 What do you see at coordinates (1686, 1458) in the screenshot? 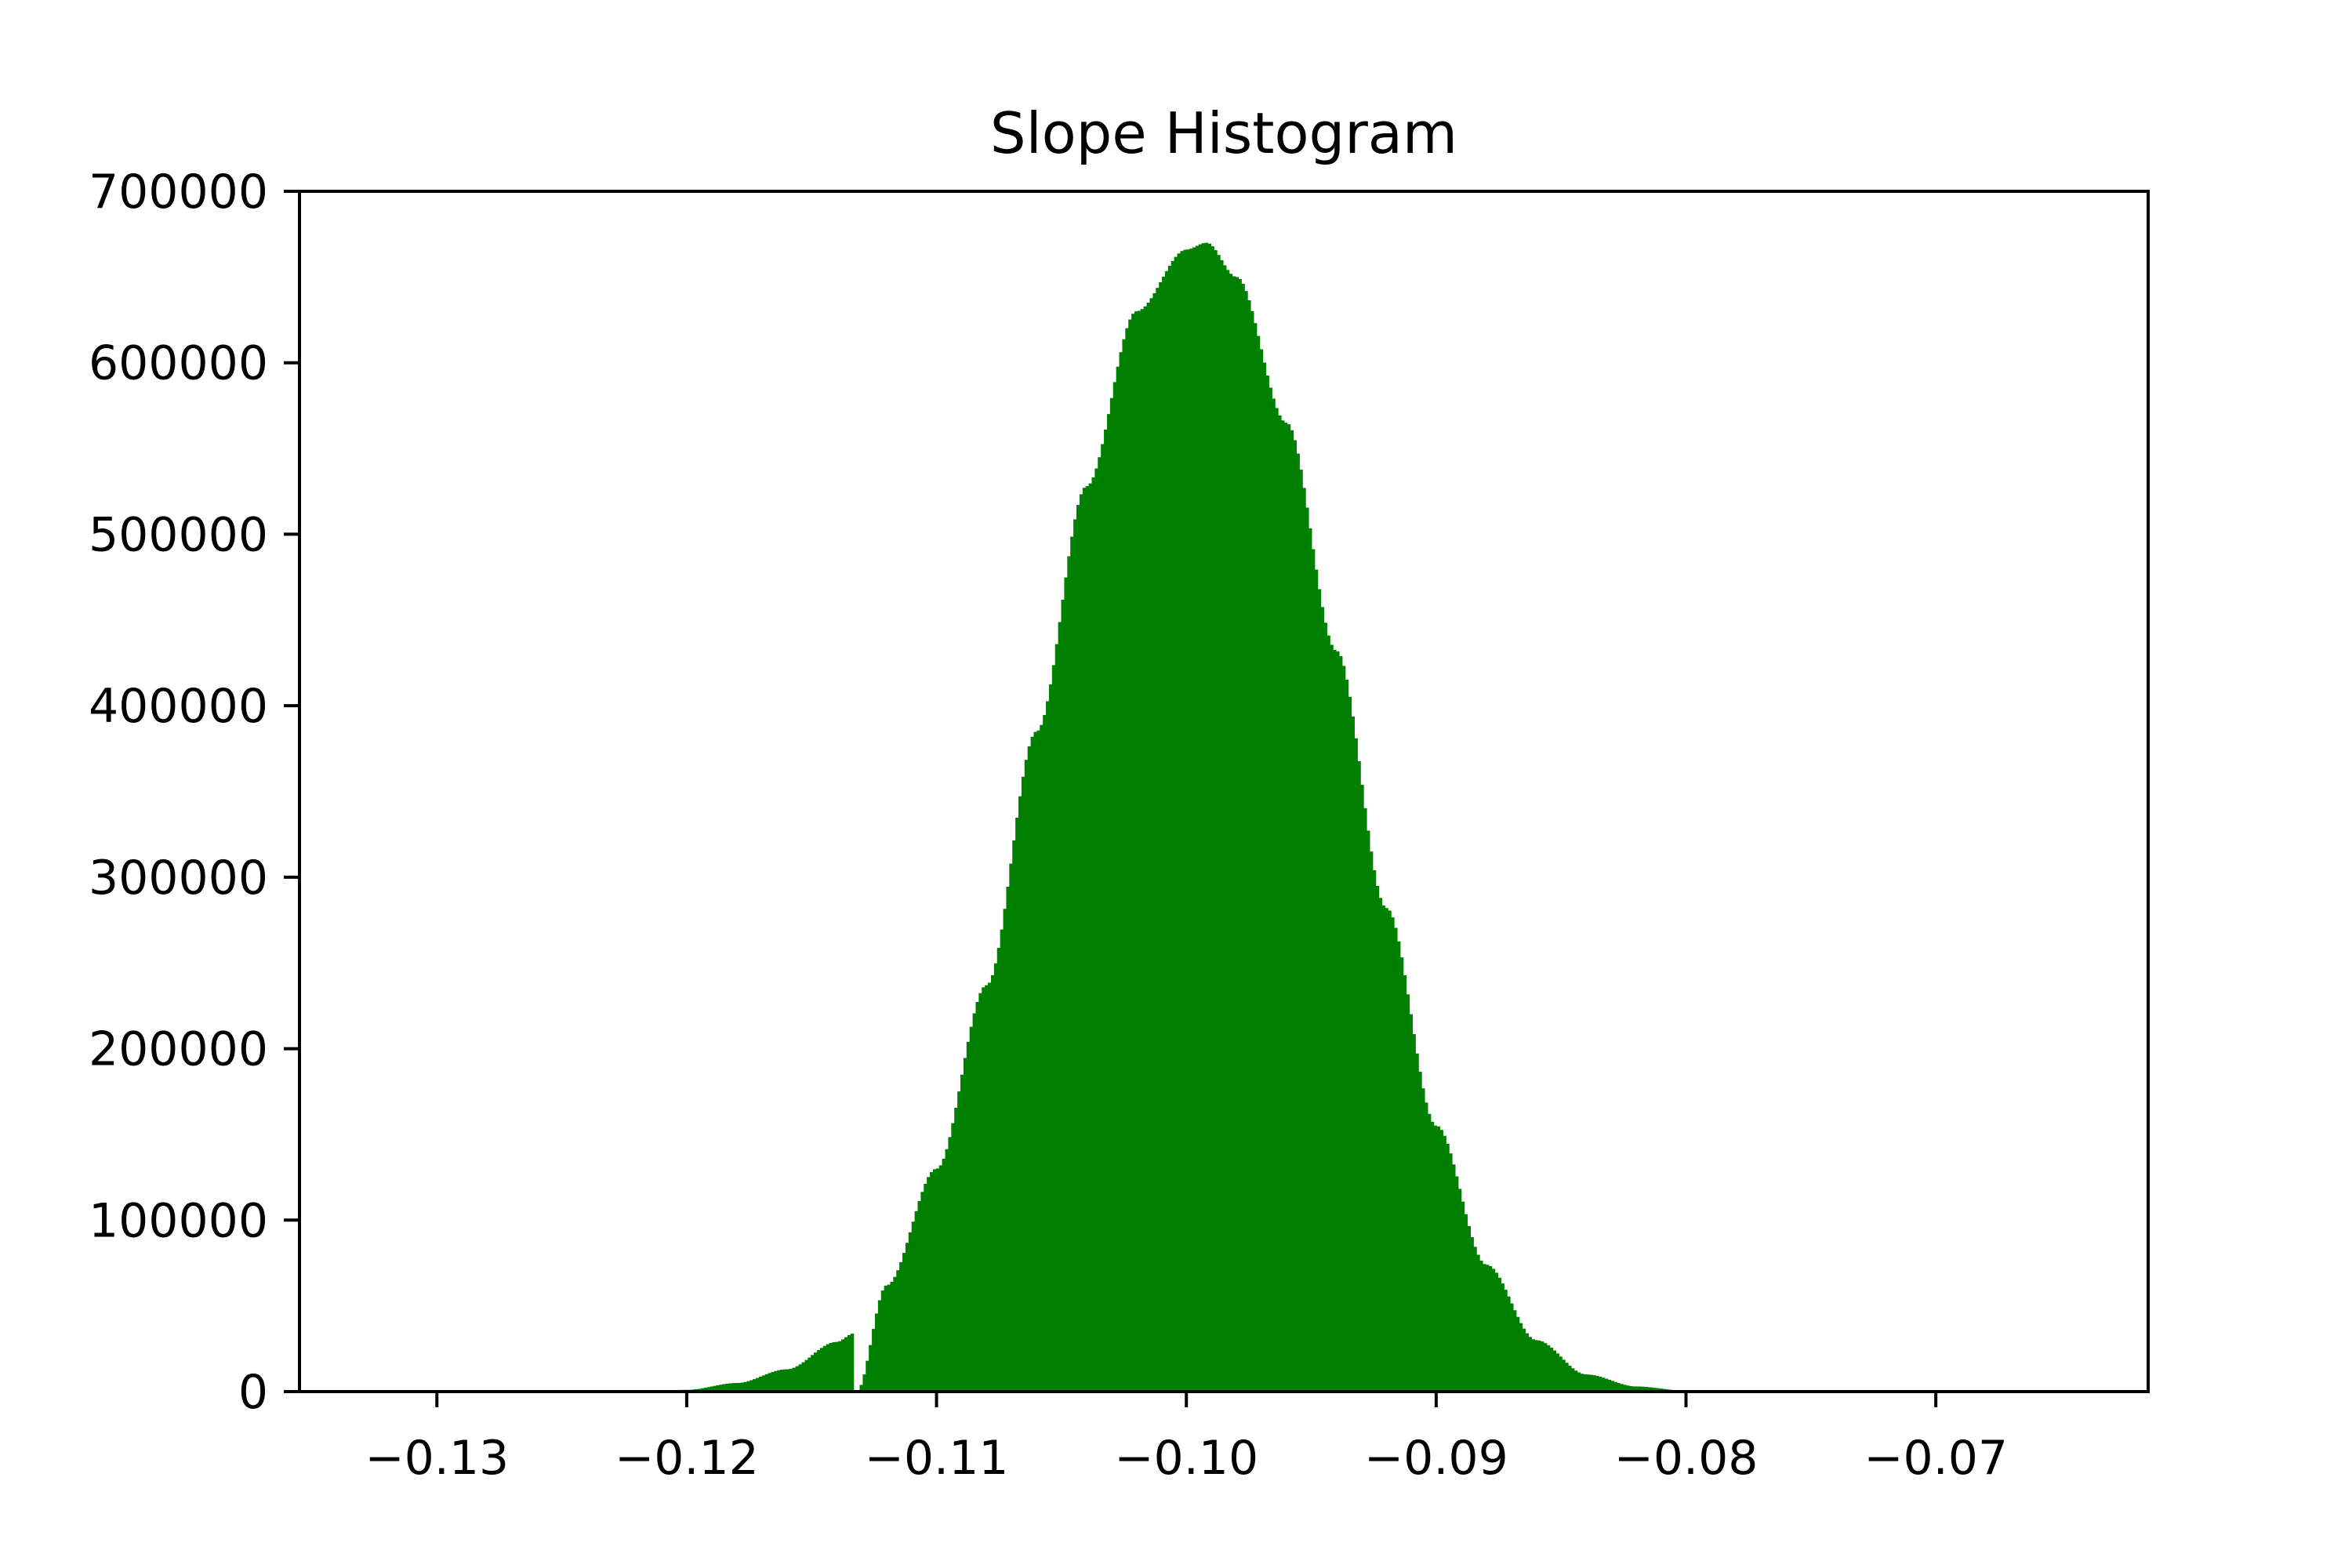
I see `x-tick-label: −0.08` at bounding box center [1686, 1458].